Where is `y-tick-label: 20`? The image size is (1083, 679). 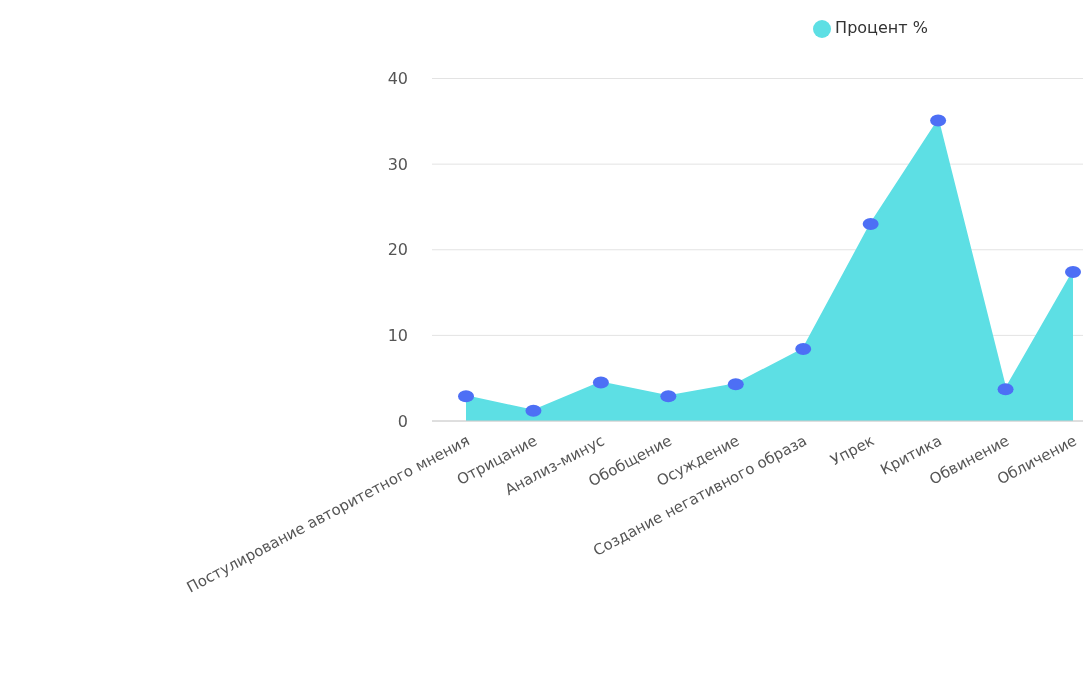 y-tick-label: 20 is located at coordinates (397, 250).